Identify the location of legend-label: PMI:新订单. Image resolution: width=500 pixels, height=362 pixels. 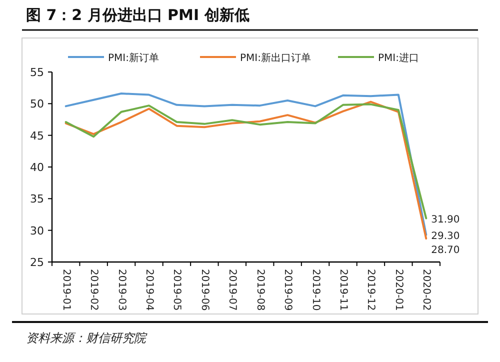
(133, 58).